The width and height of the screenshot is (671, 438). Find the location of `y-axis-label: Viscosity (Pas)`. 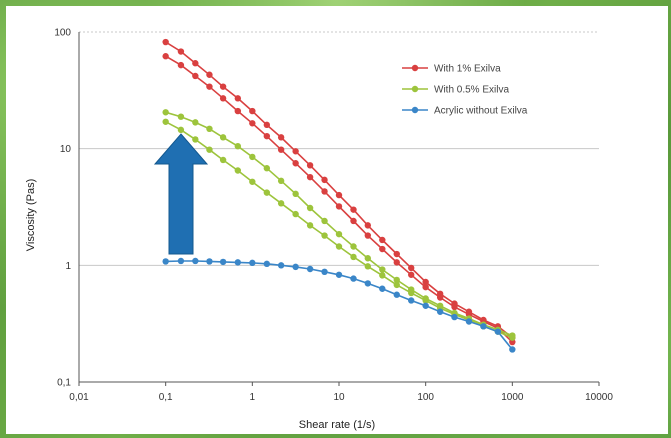

y-axis-label: Viscosity (Pas) is located at coordinates (31, 215).